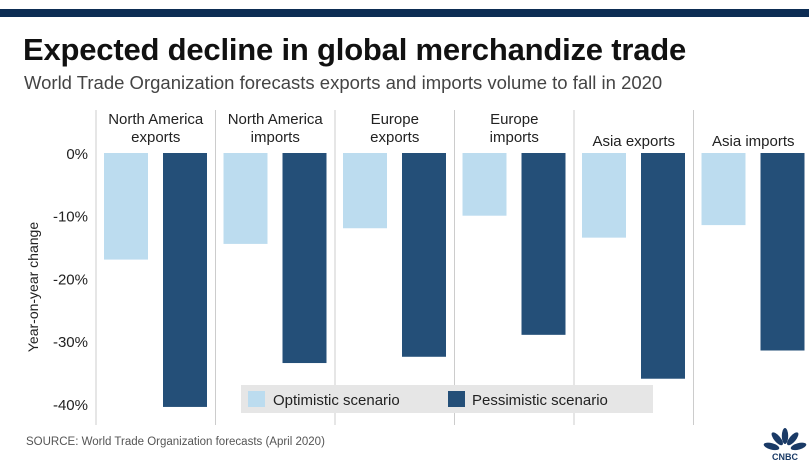 Image resolution: width=809 pixels, height=462 pixels. I want to click on legend-label: Pessimistic scenario, so click(540, 400).